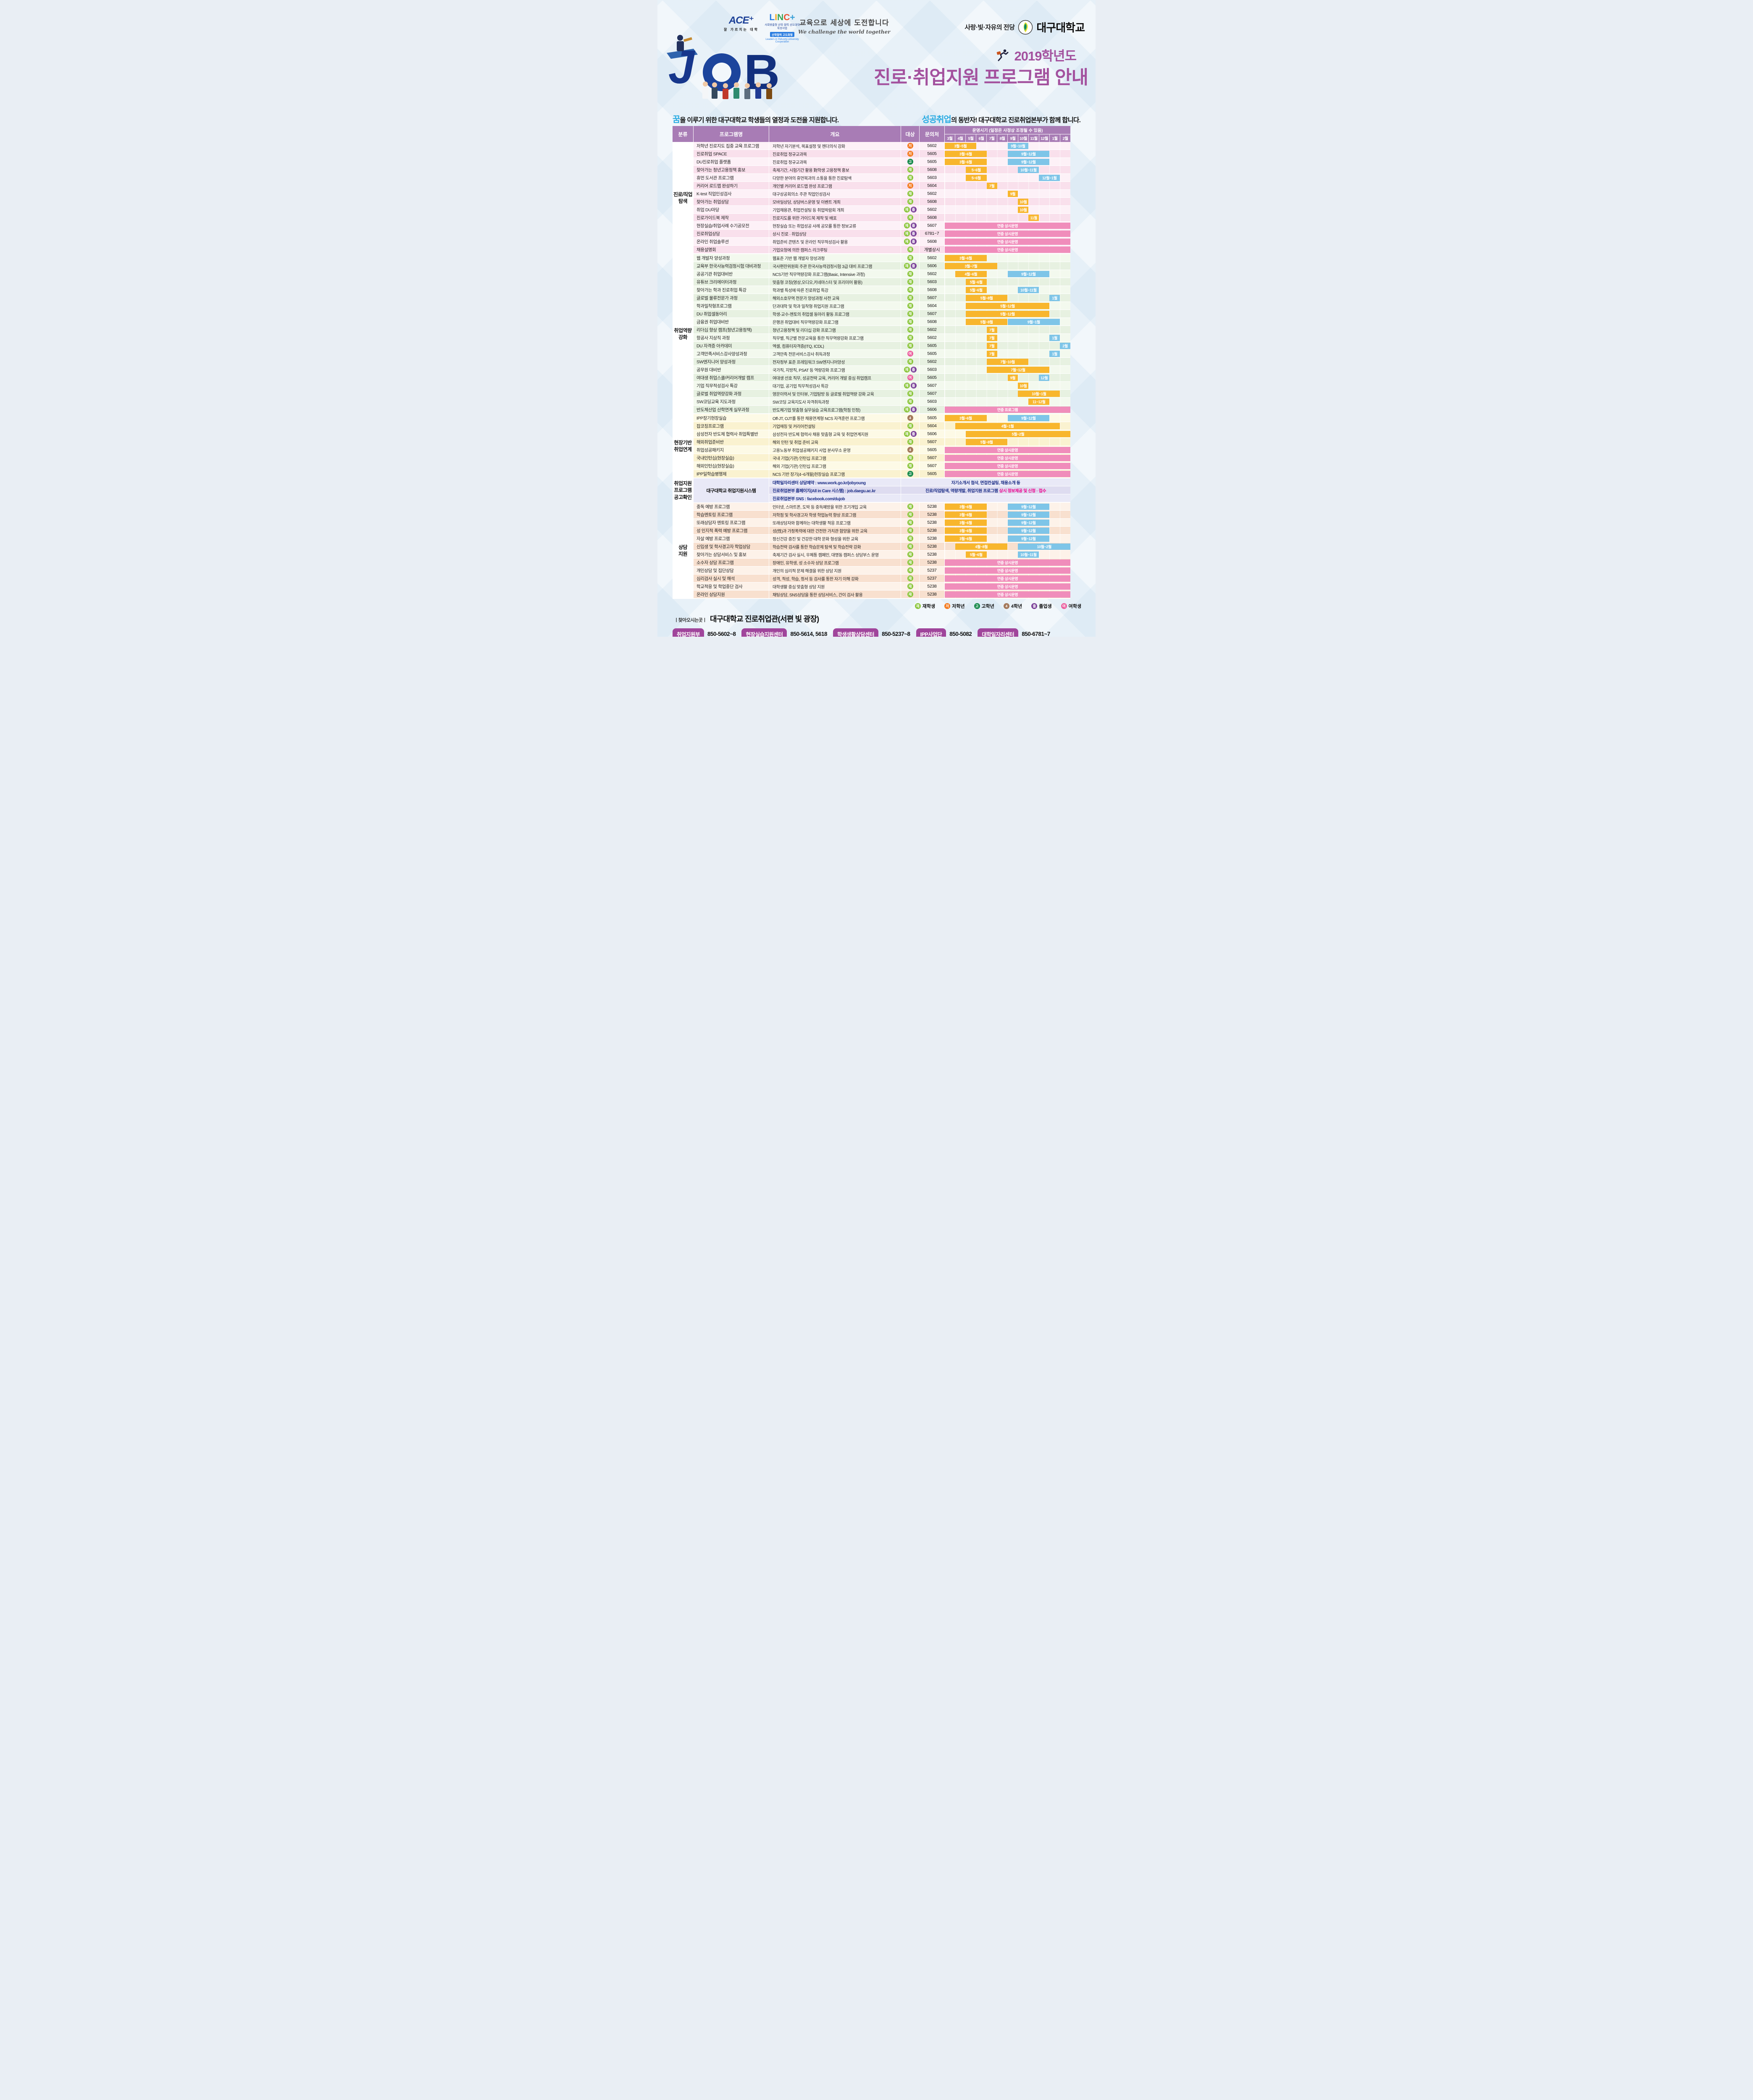 This screenshot has height=2100, width=1753. I want to click on target-badge: 저, so click(910, 146).